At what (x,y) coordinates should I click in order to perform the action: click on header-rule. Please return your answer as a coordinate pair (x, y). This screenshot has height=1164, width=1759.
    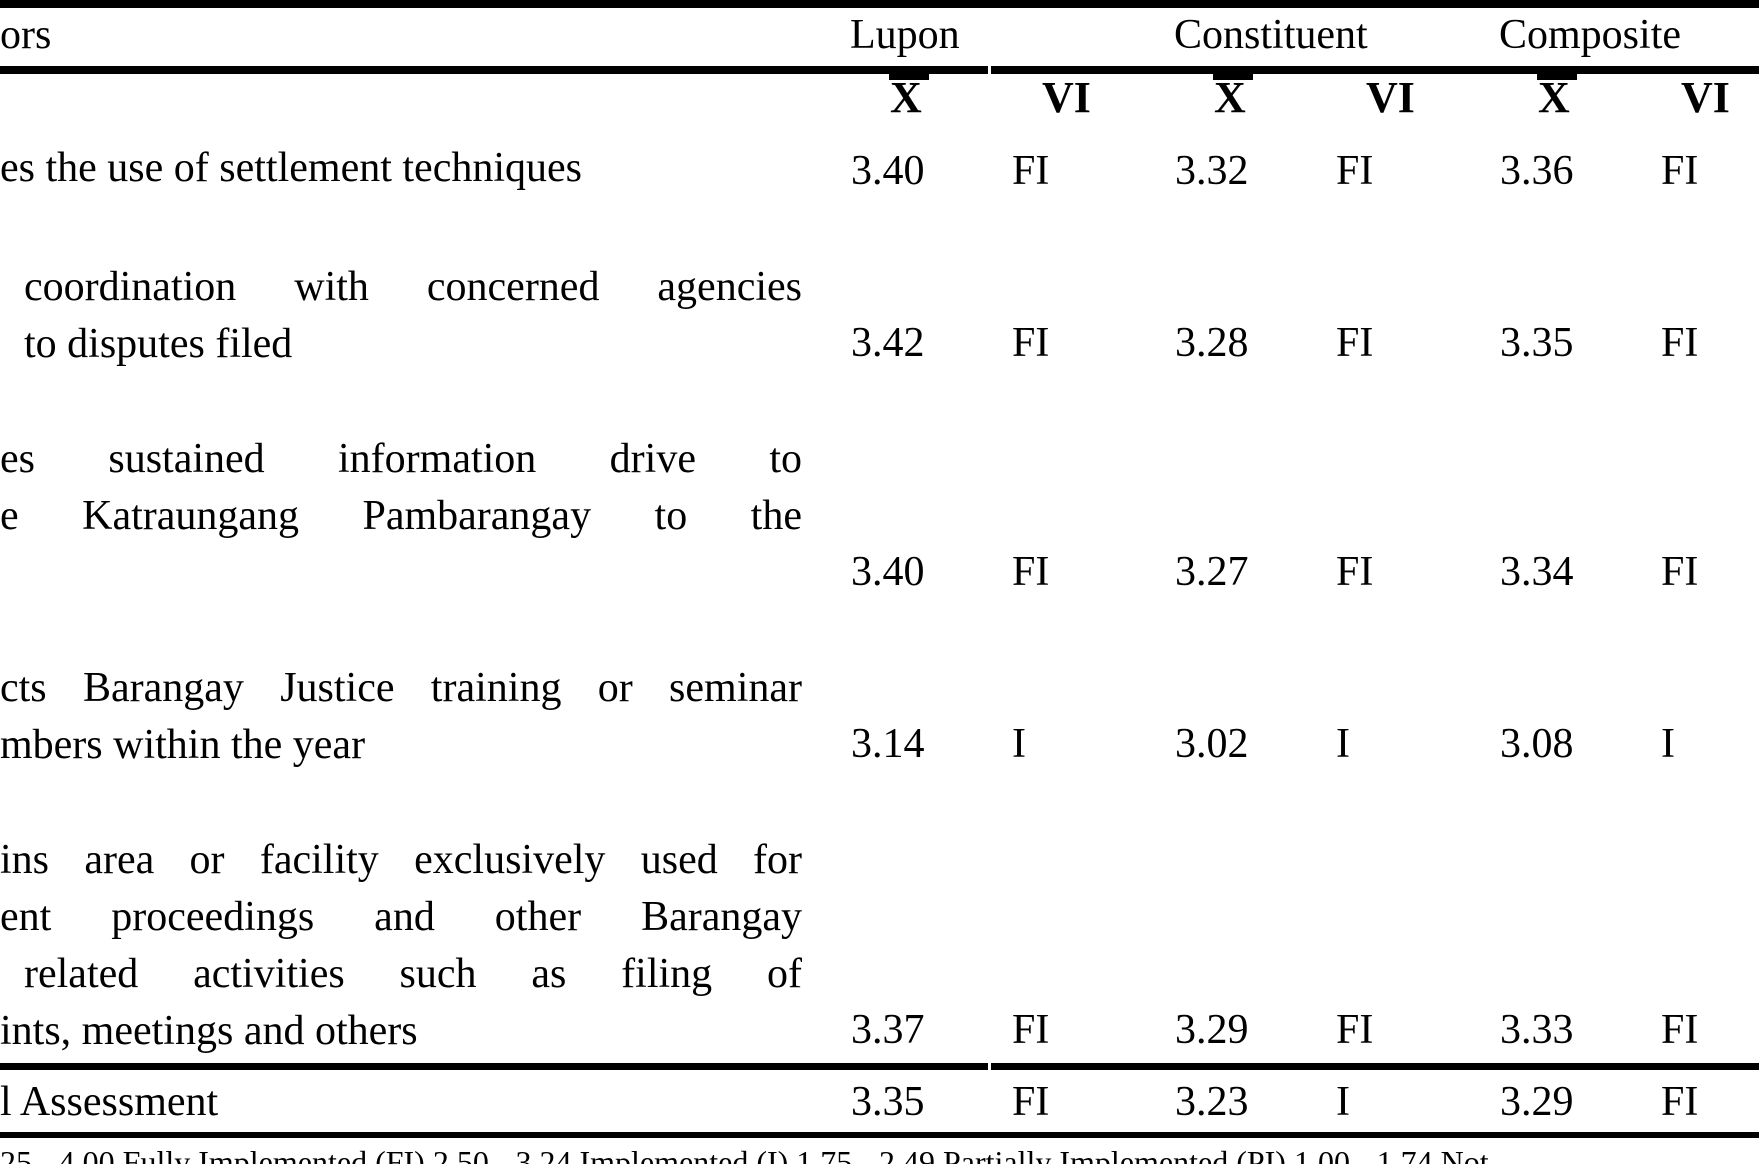
    Looking at the image, I should click on (879, 70).